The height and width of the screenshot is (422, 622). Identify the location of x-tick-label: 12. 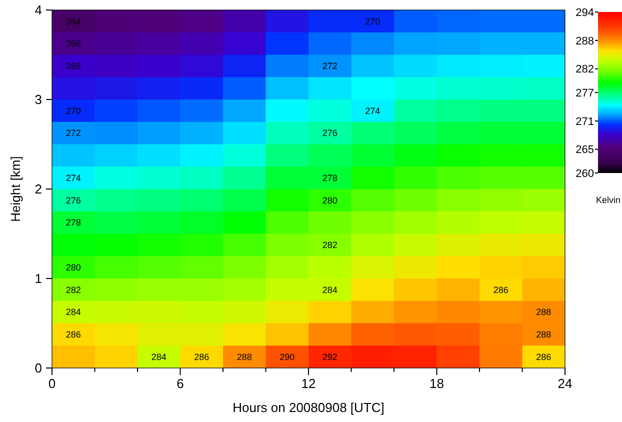
(308, 383).